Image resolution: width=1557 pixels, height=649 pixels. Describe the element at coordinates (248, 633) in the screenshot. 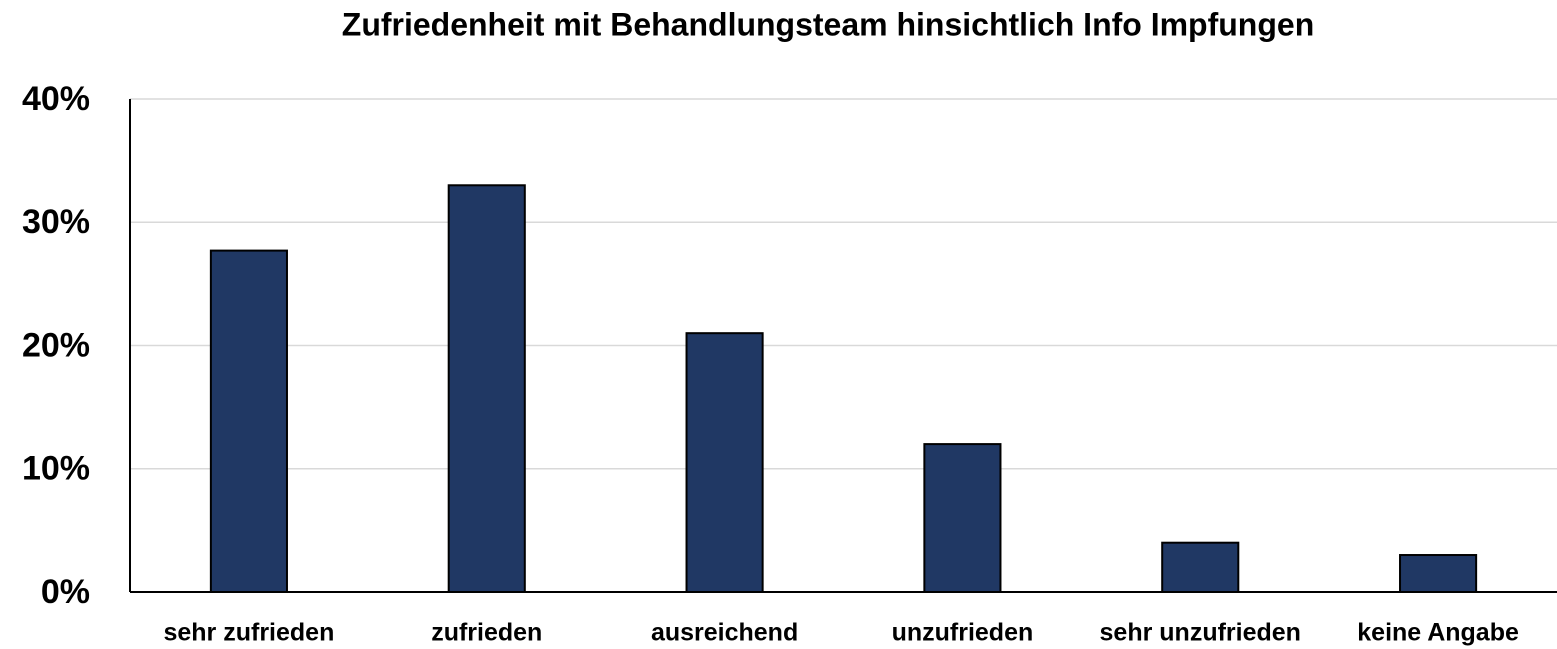

I see `x-tick-label: sehr zufrieden` at that location.